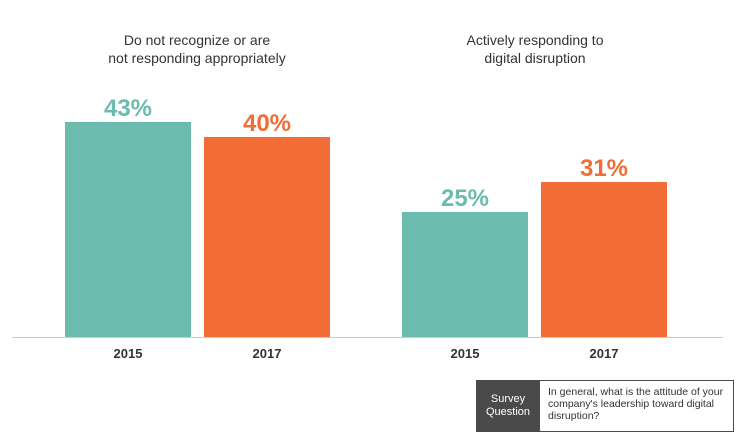 This screenshot has height=446, width=741. What do you see at coordinates (197, 40) in the screenshot?
I see `group-title-line: Do not recognize or are` at bounding box center [197, 40].